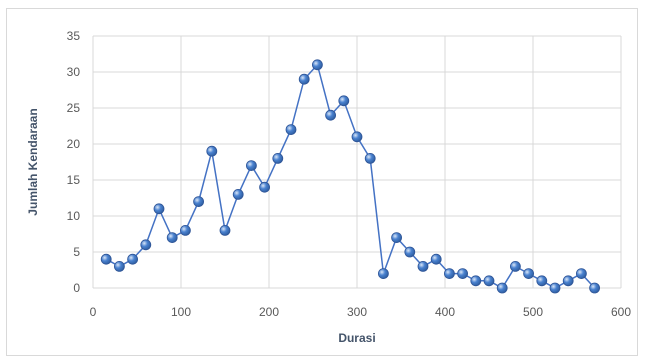 The image size is (646, 362). Describe the element at coordinates (74, 36) in the screenshot. I see `y-tick-label: 35` at that location.